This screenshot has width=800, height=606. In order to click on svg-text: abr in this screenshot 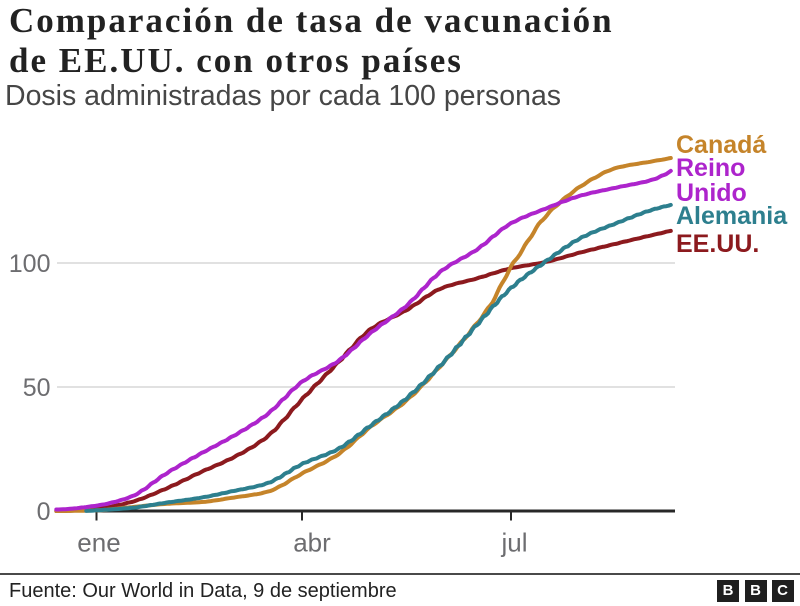, I will do `click(312, 543)`.